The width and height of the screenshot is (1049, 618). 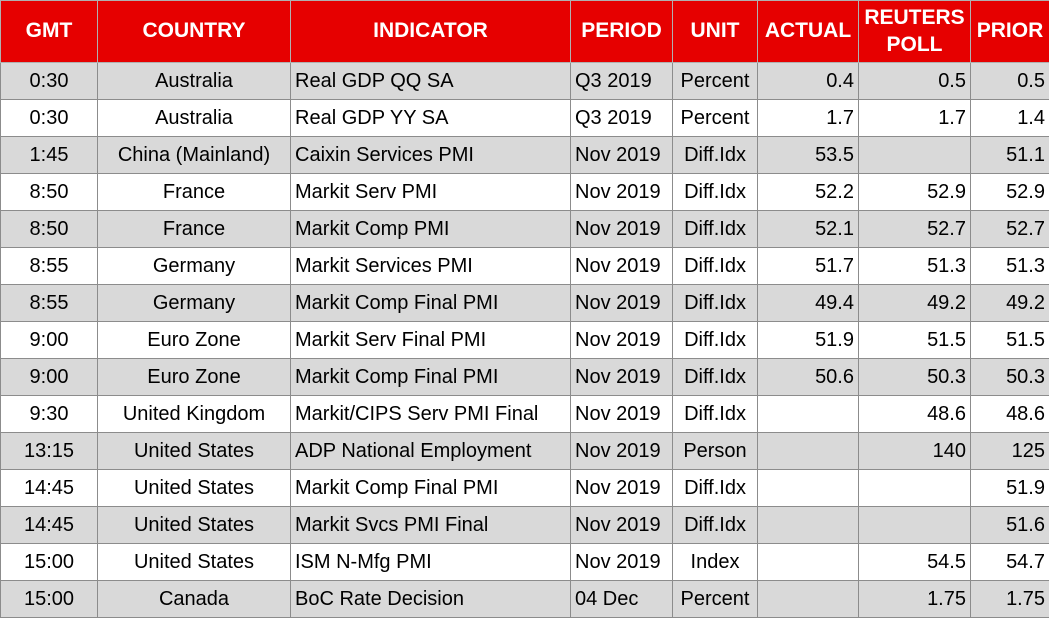 What do you see at coordinates (915, 303) in the screenshot?
I see `reuters-poll-cell: 49.2` at bounding box center [915, 303].